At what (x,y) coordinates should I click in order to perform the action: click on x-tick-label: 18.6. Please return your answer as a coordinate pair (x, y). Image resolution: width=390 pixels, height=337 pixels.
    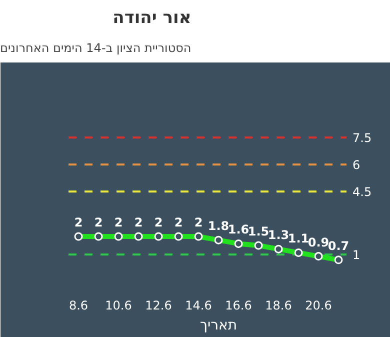
    Looking at the image, I should click on (278, 305).